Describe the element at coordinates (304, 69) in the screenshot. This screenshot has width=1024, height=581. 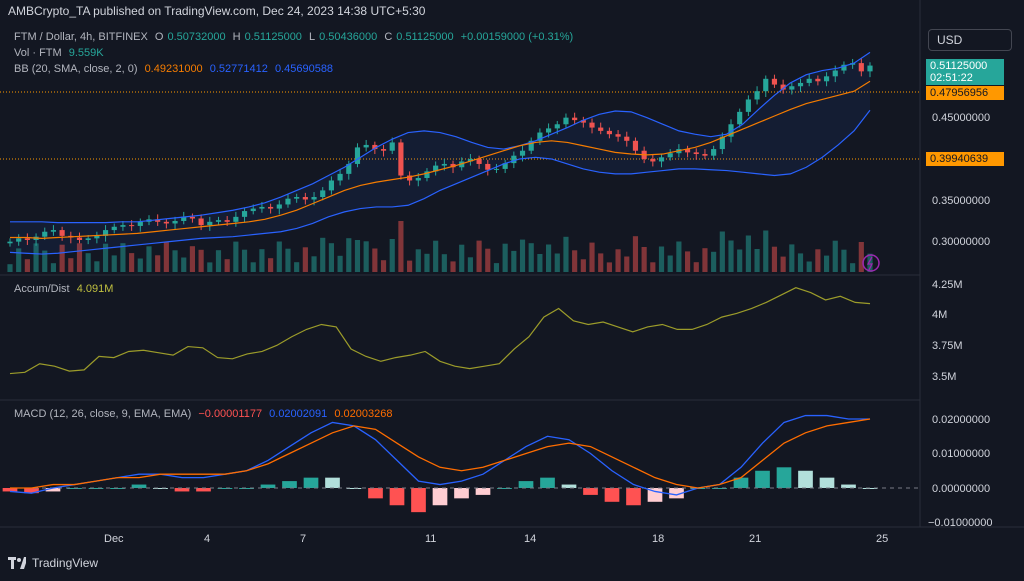
I see `bb-lower-value: 0.45690588` at that location.